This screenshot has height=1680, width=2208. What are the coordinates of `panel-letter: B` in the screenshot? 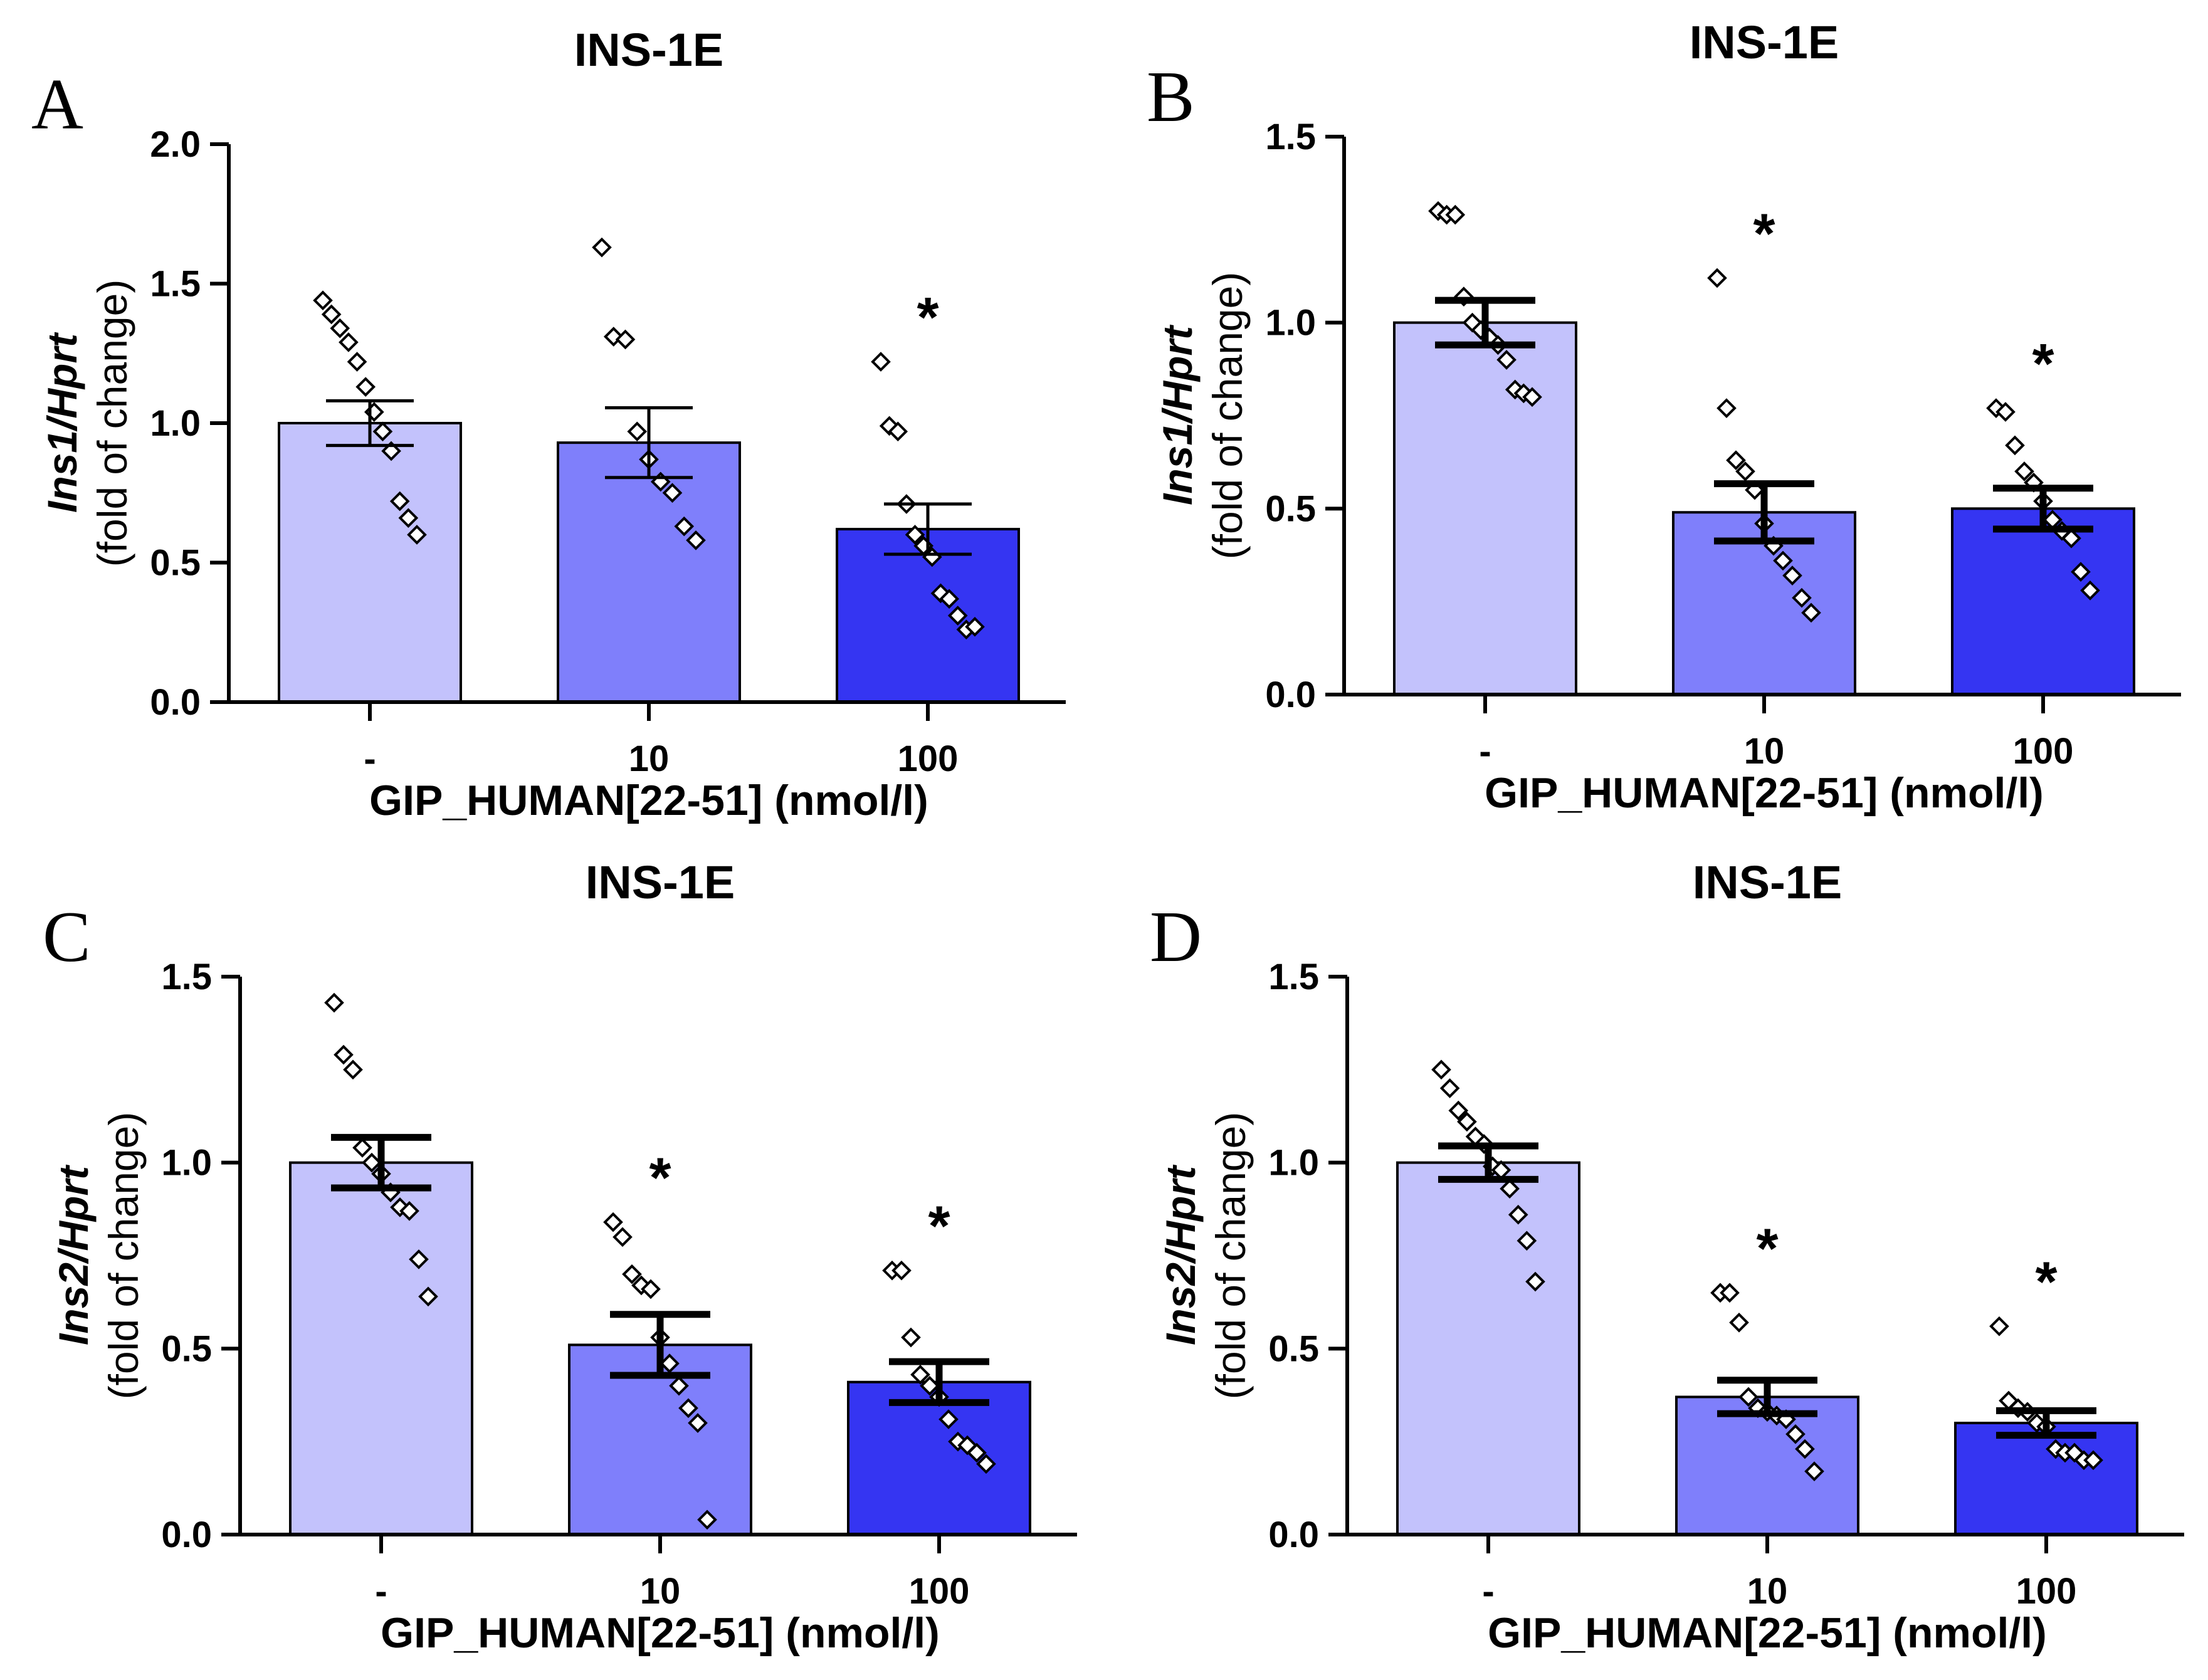 It's located at (1171, 97).